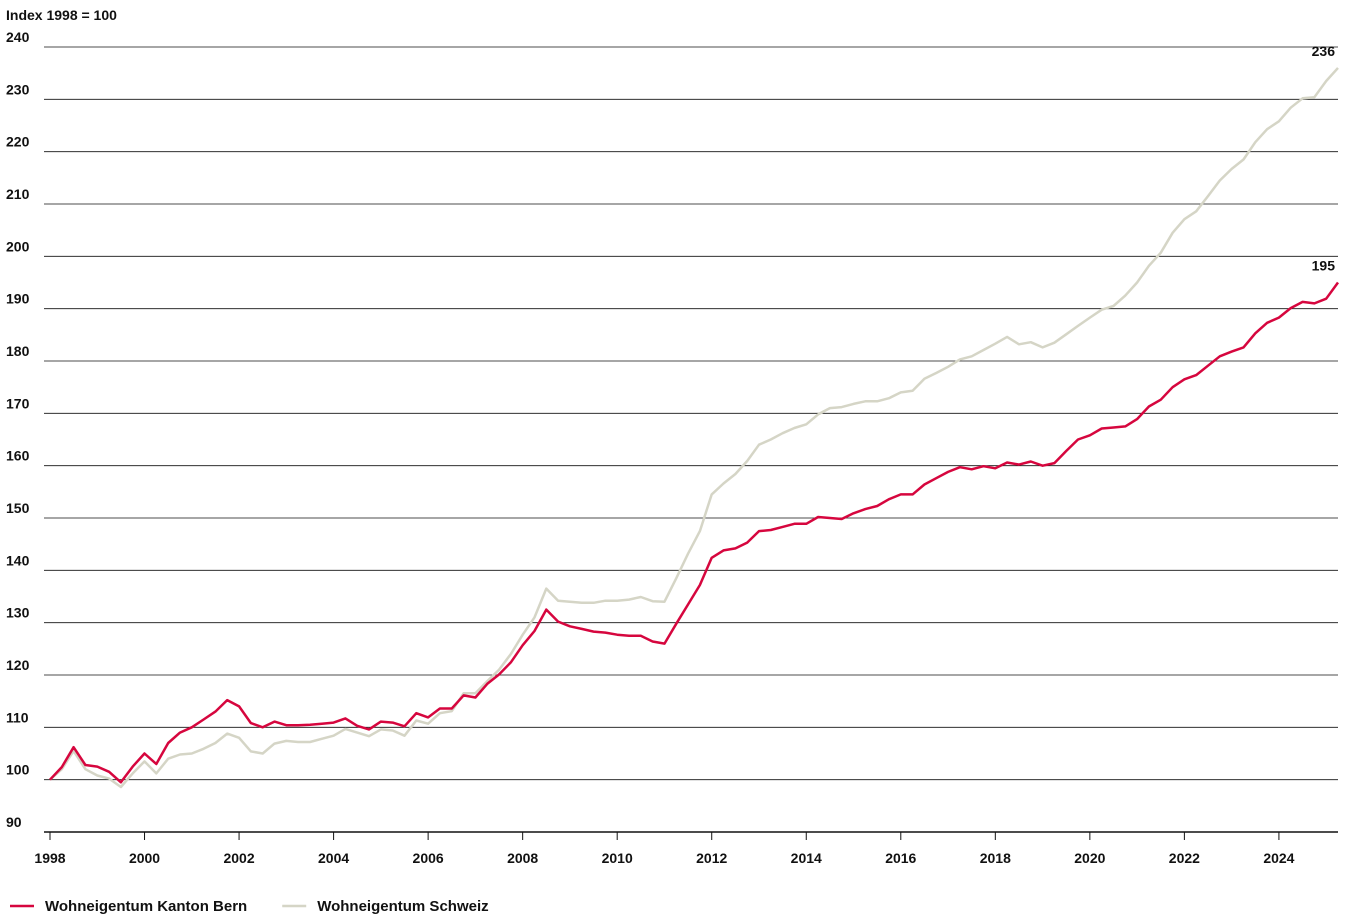 The image size is (1346, 921). Describe the element at coordinates (18, 351) in the screenshot. I see `y-tick-label: 180` at that location.